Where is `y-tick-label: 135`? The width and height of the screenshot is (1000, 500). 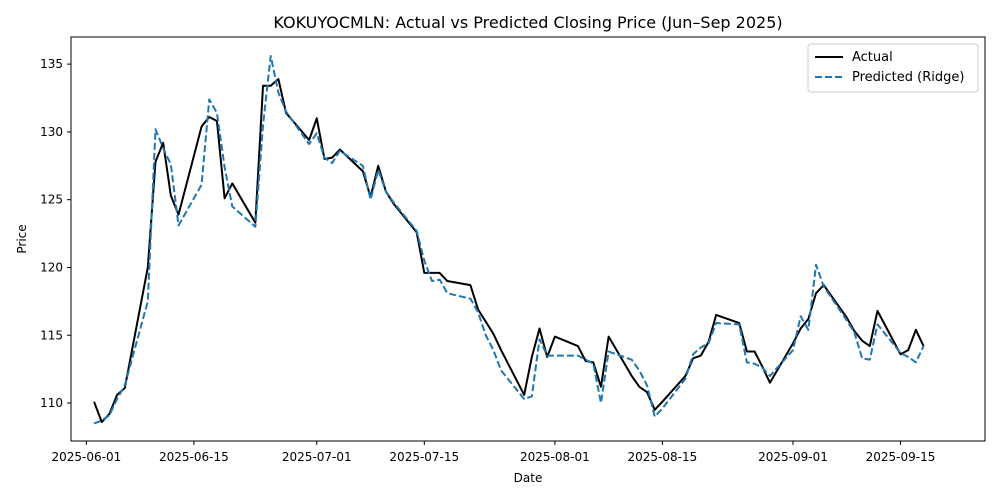
y-tick-label: 135 is located at coordinates (51, 64).